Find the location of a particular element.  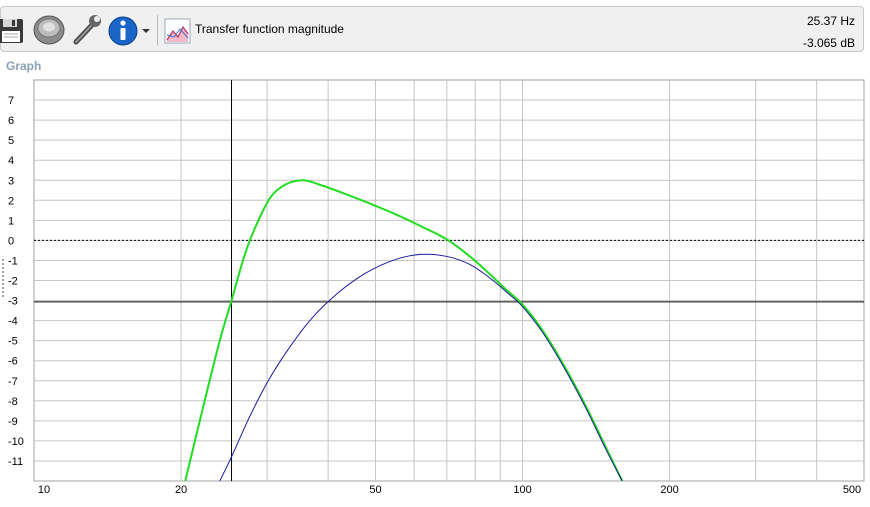

y-tick-label: 2 is located at coordinates (11, 201).